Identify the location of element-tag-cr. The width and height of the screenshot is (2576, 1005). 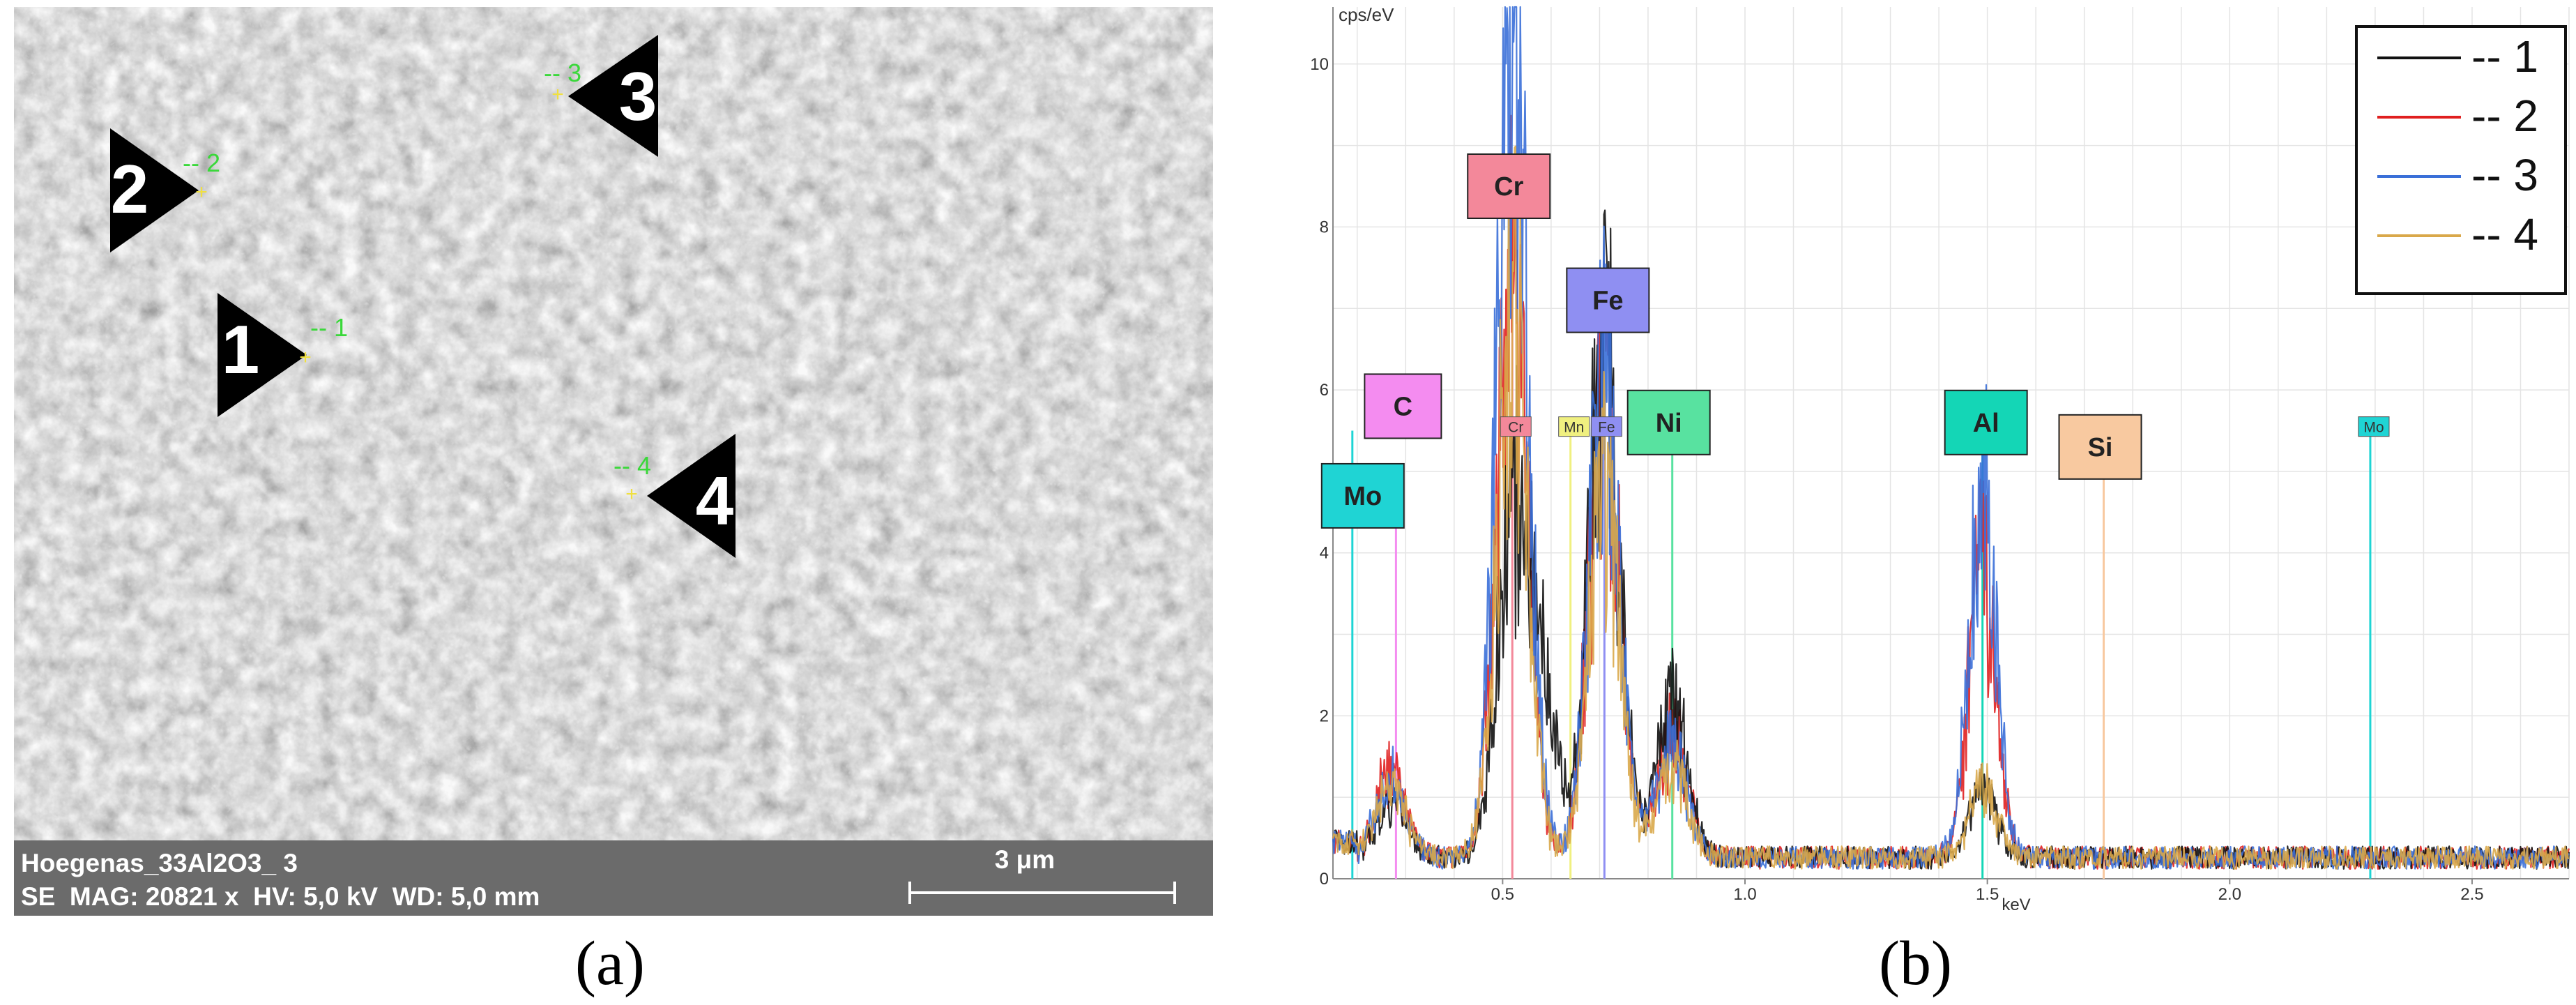
(1516, 426).